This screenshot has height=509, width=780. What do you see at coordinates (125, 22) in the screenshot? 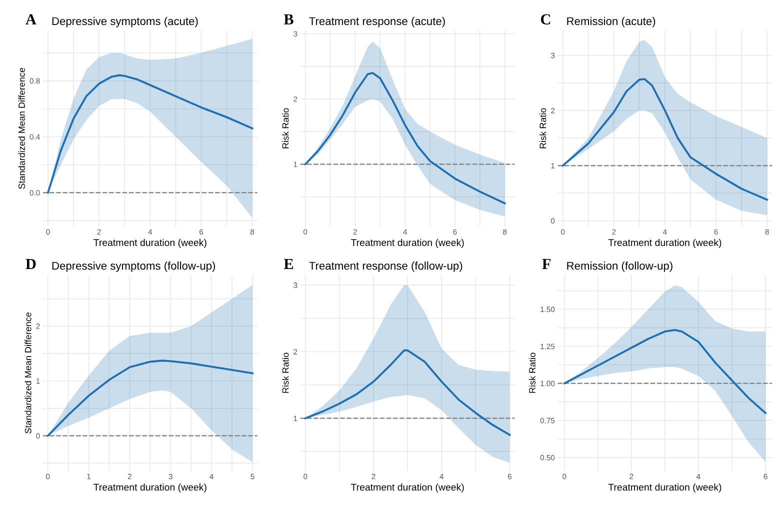
I see `chart-title: Depressive symptoms (acute)` at bounding box center [125, 22].